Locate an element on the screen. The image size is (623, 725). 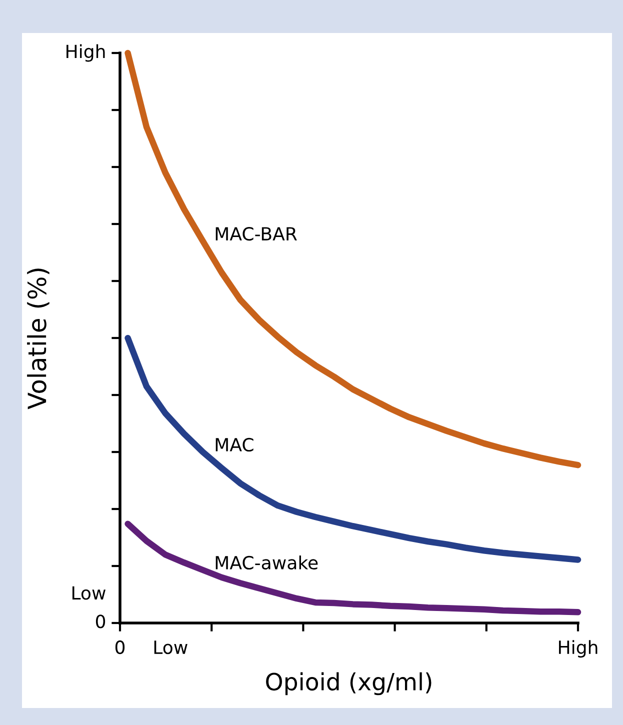
y-axis-title: Volatile (%) is located at coordinates (38, 339).